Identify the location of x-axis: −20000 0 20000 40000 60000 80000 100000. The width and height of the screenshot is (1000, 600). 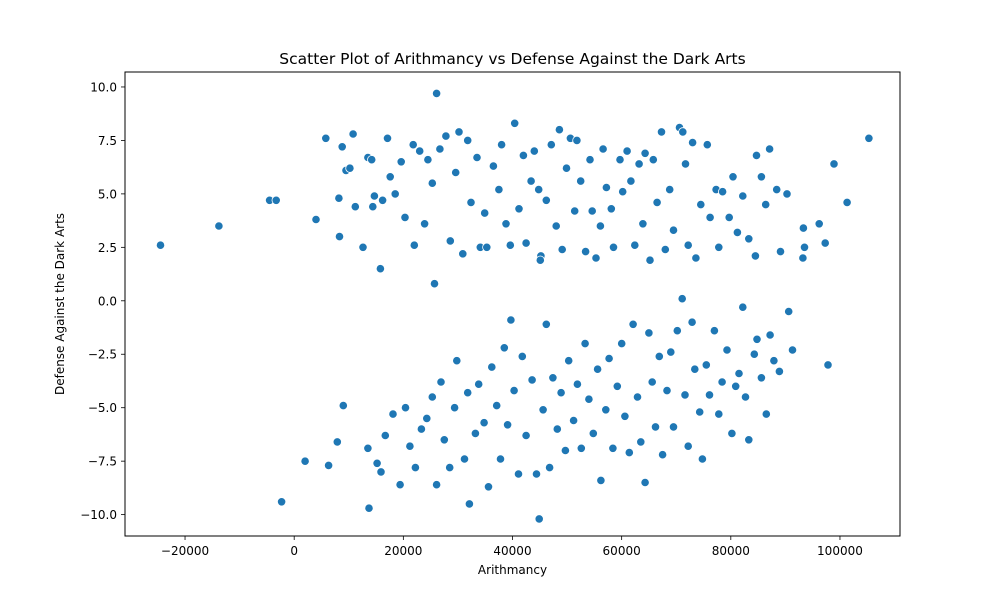
(512, 547).